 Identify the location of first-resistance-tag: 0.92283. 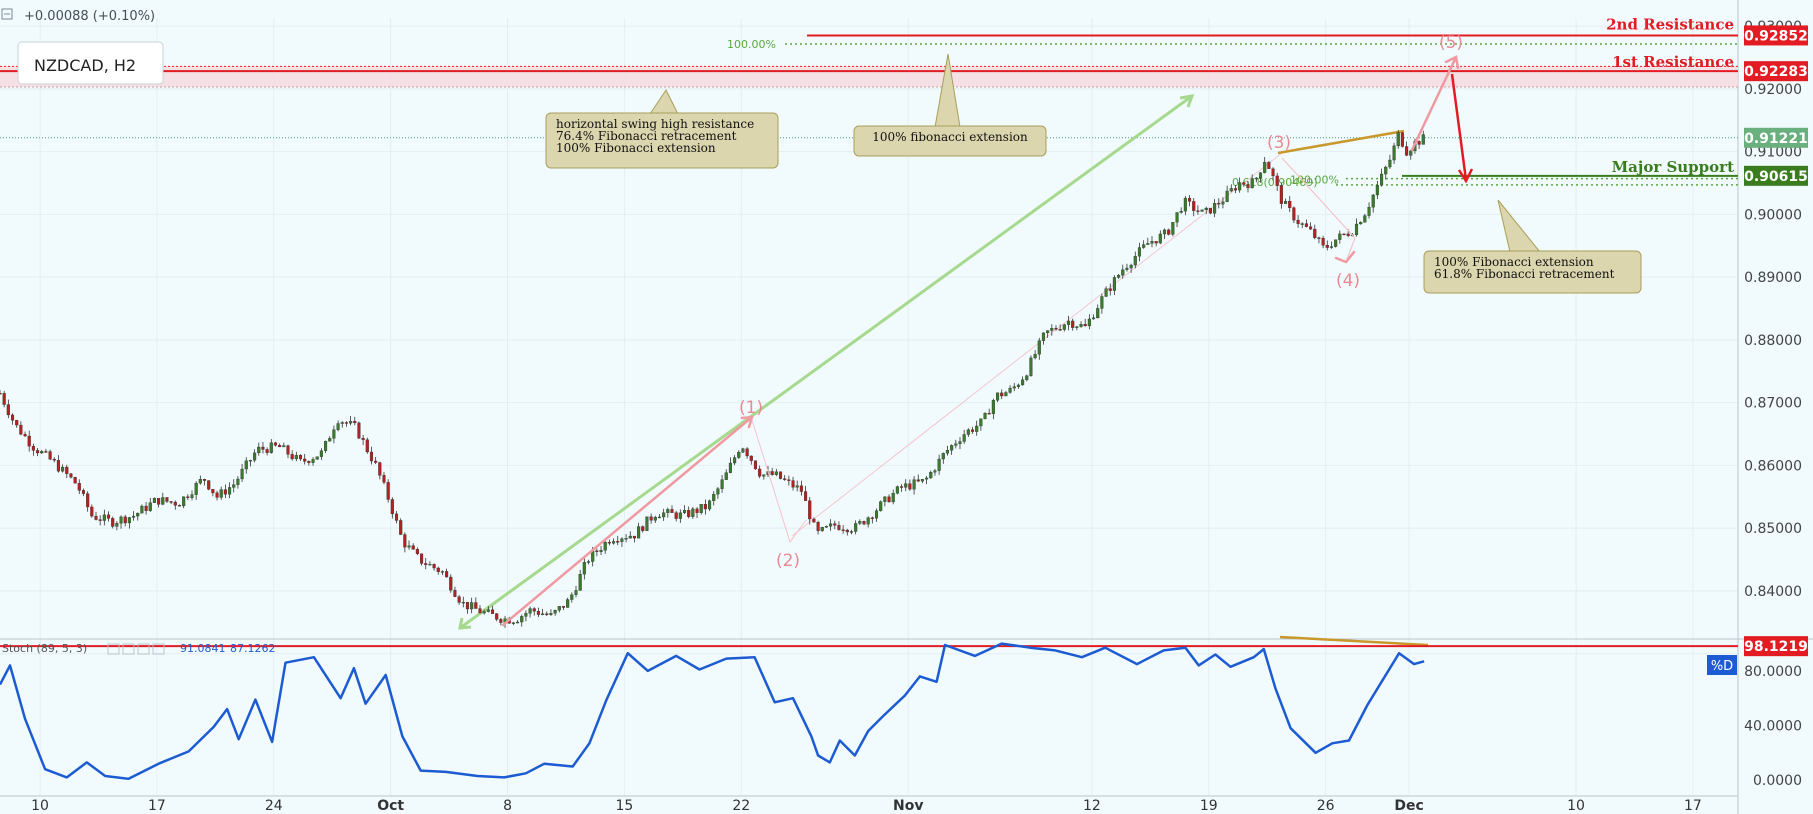
(1776, 71).